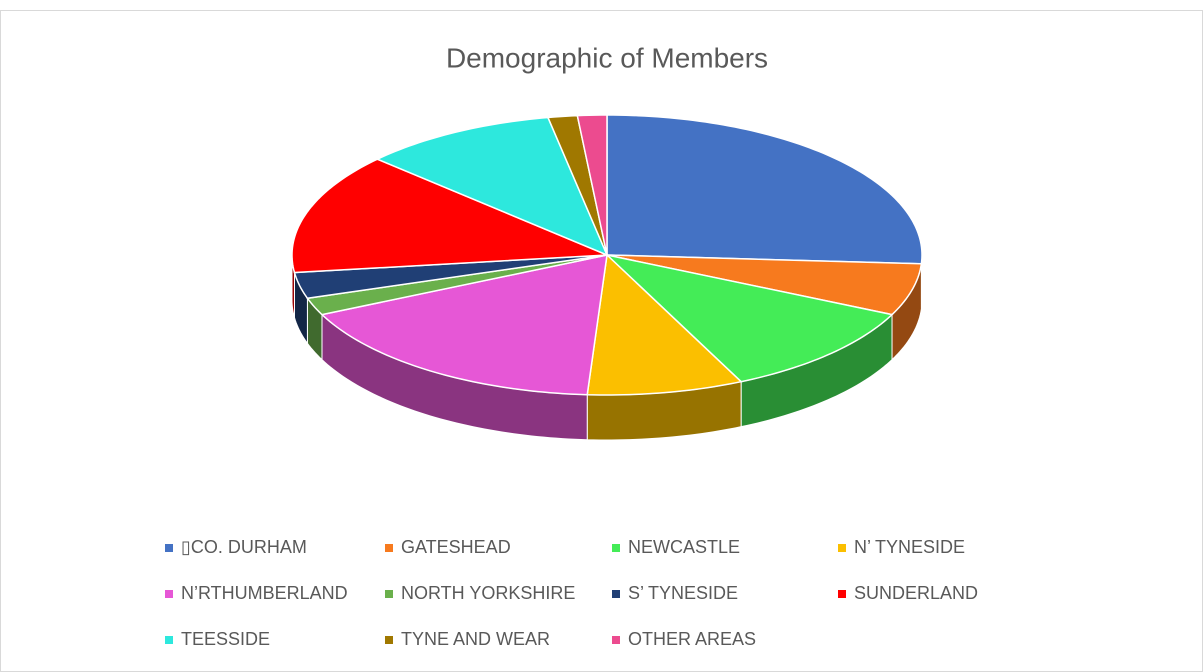 The height and width of the screenshot is (672, 1203). What do you see at coordinates (456, 547) in the screenshot?
I see `legend-label: GATESHEAD` at bounding box center [456, 547].